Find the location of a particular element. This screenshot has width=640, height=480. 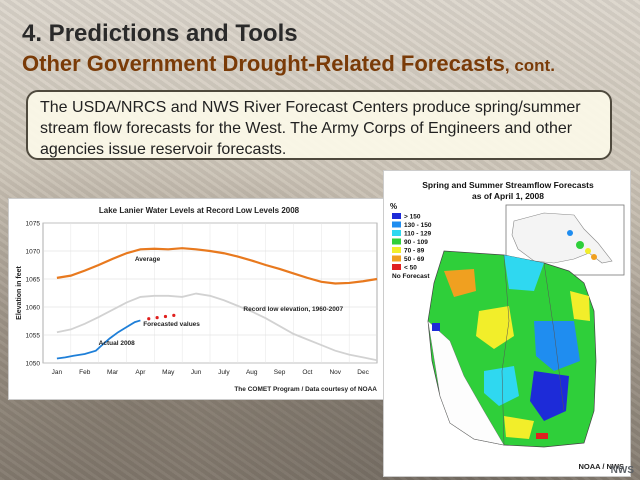

subtitle-suffix: , cont. is located at coordinates (529, 65).